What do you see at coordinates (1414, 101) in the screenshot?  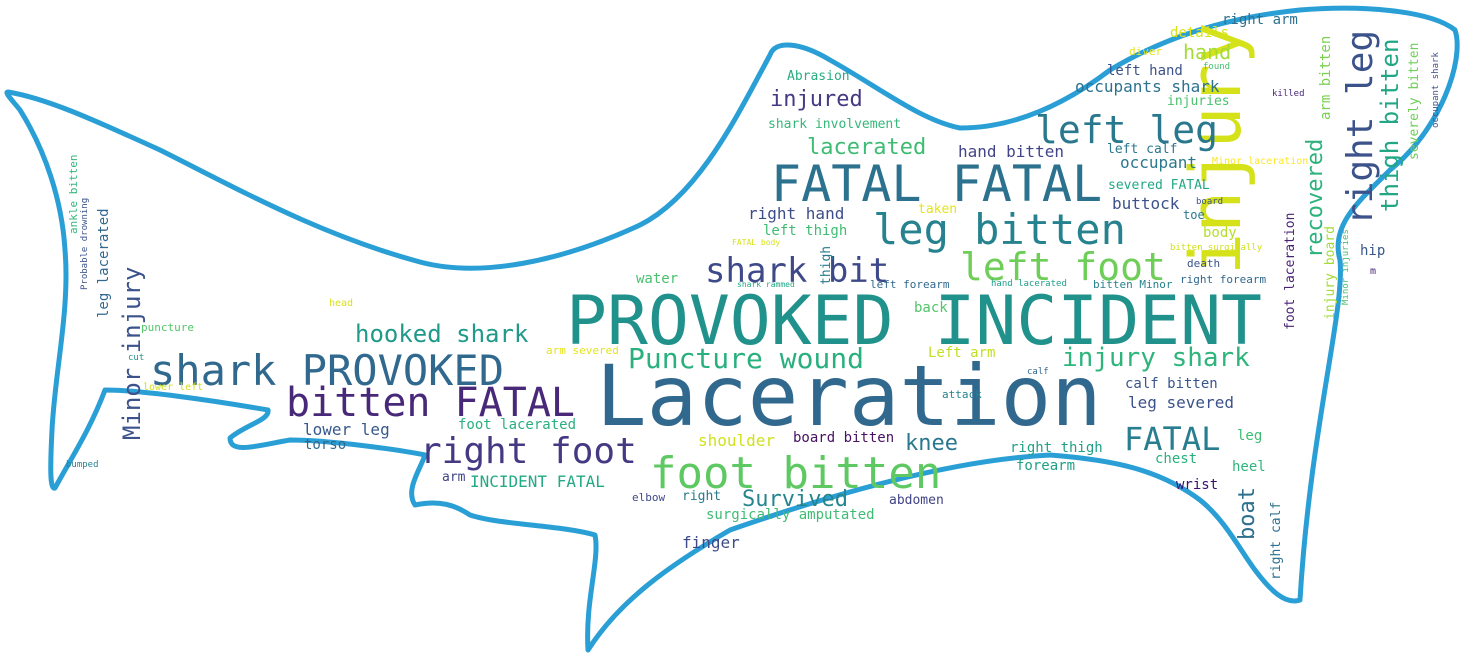 I see `word-severely-bitten: severely bitten` at bounding box center [1414, 101].